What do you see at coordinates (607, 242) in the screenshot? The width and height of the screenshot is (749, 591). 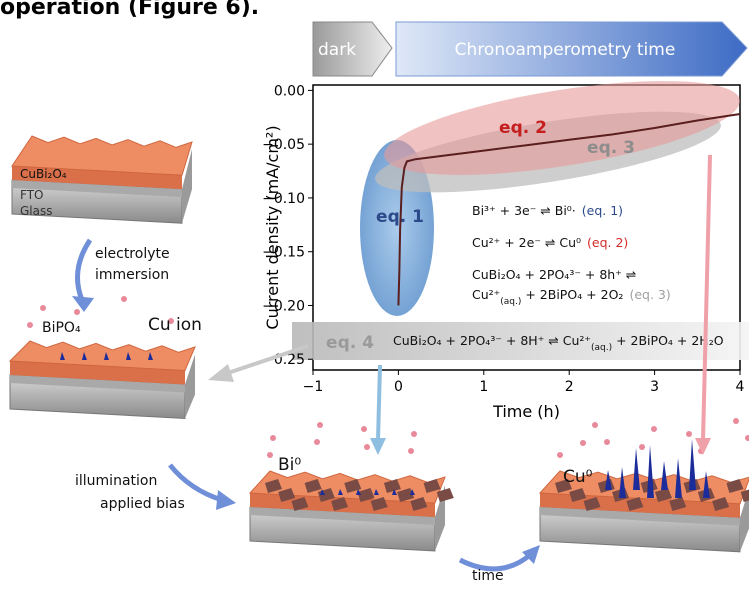 I see `equation-tag: (eq. 2)` at bounding box center [607, 242].